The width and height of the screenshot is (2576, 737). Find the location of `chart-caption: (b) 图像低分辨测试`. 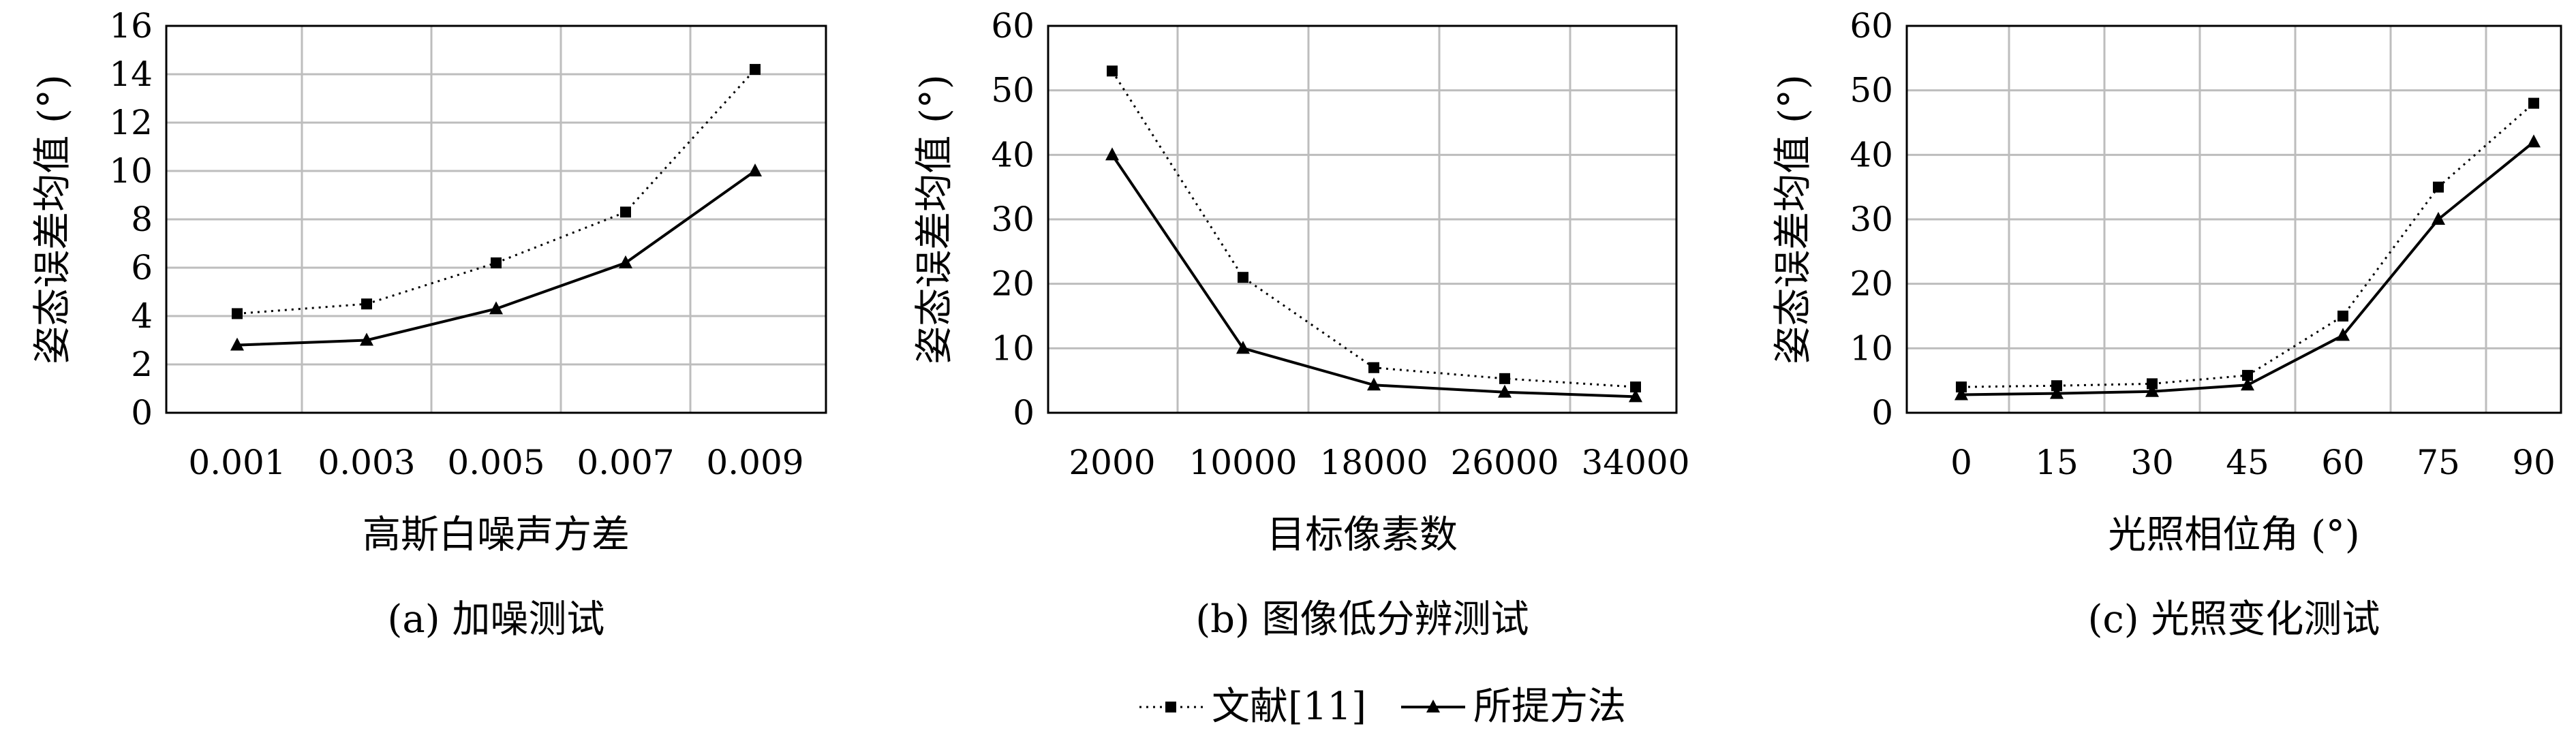

chart-caption: (b) 图像低分辨测试 is located at coordinates (1362, 619).